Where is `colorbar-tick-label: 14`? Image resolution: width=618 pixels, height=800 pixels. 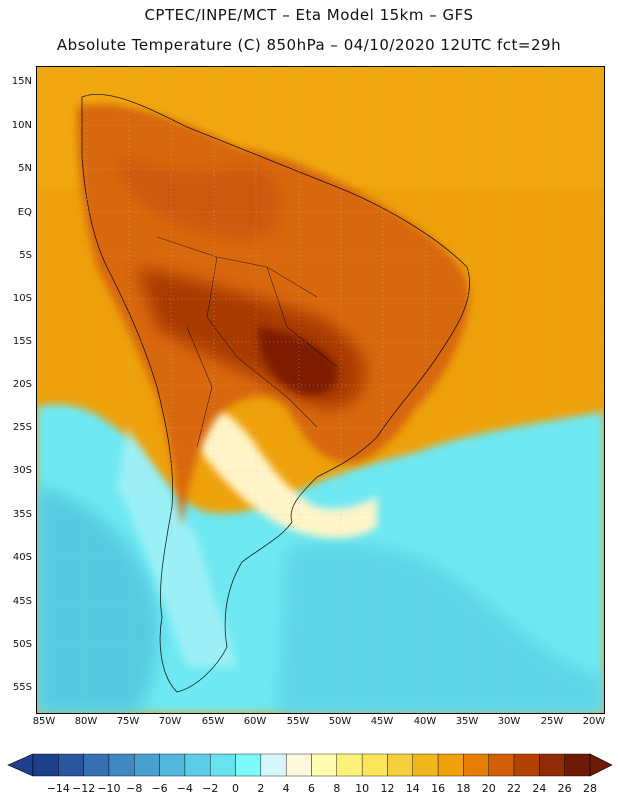
colorbar-tick-label: 14 is located at coordinates (412, 788).